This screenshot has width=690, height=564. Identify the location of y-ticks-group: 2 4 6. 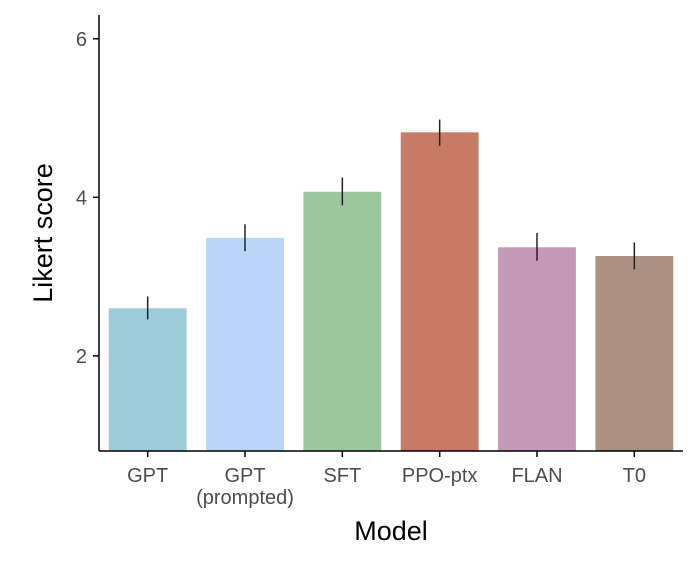
(87, 198).